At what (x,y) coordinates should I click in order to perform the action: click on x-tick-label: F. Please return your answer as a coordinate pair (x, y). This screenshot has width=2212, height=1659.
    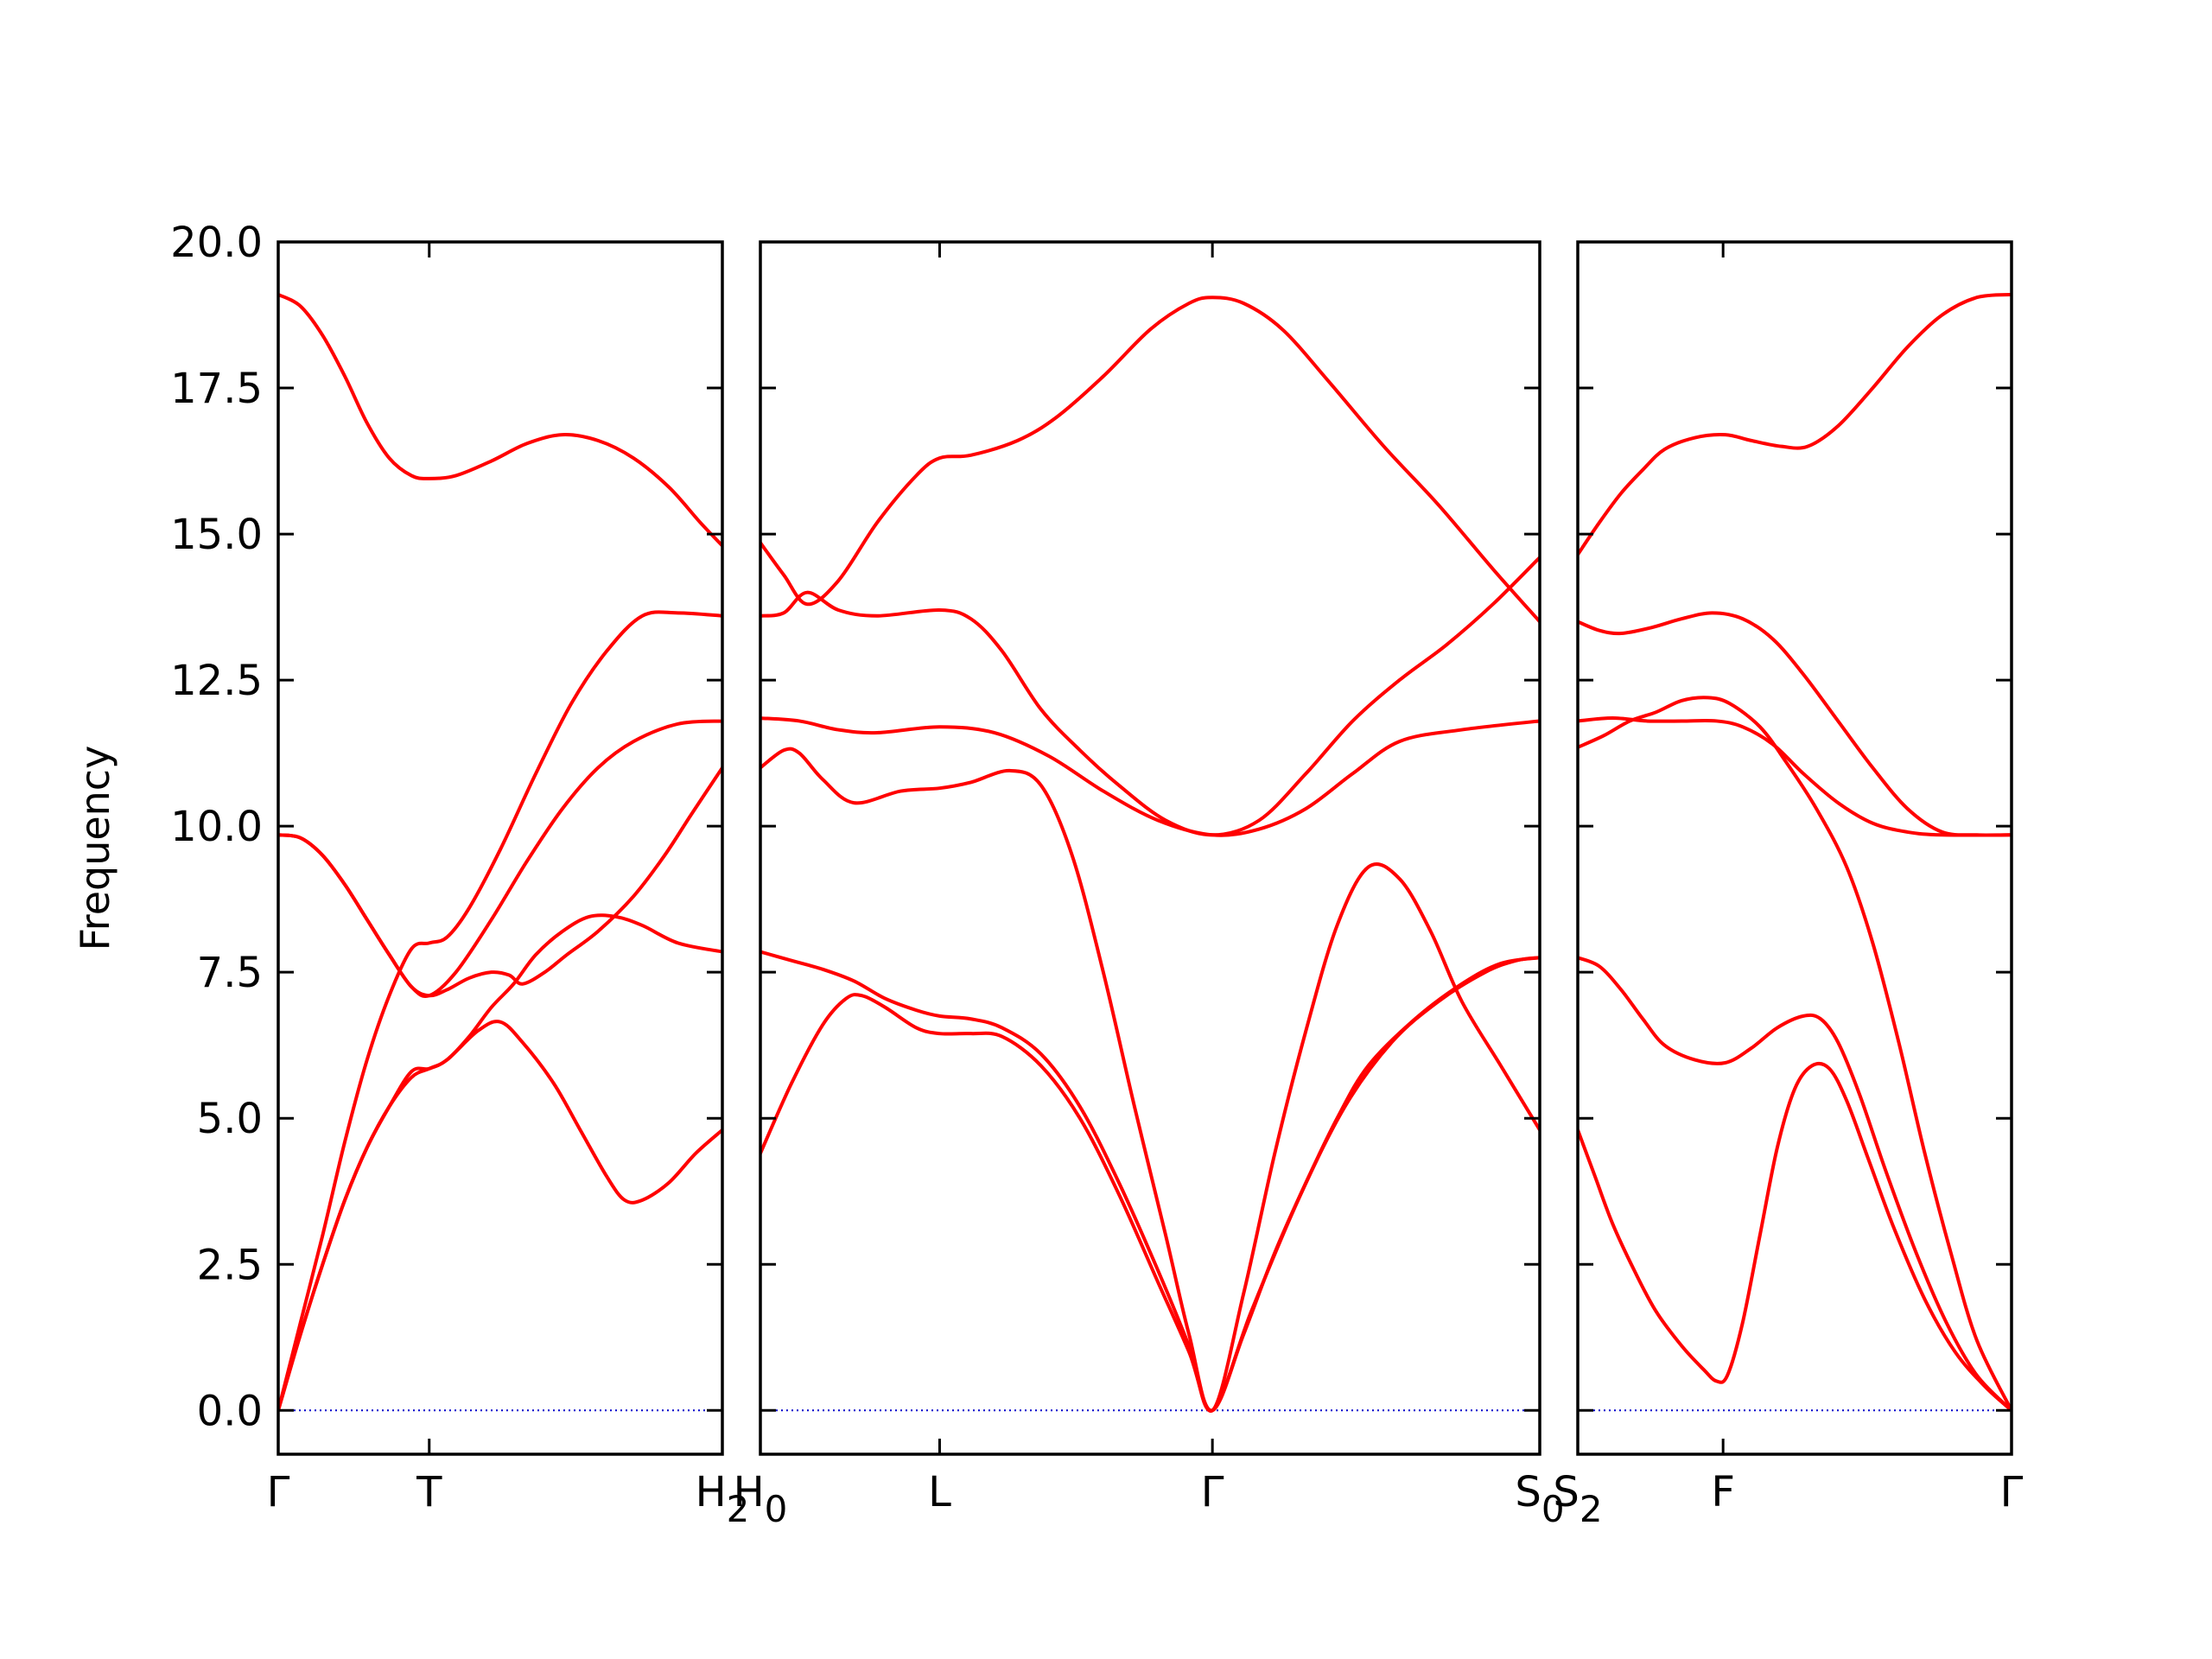
    Looking at the image, I should click on (1723, 1492).